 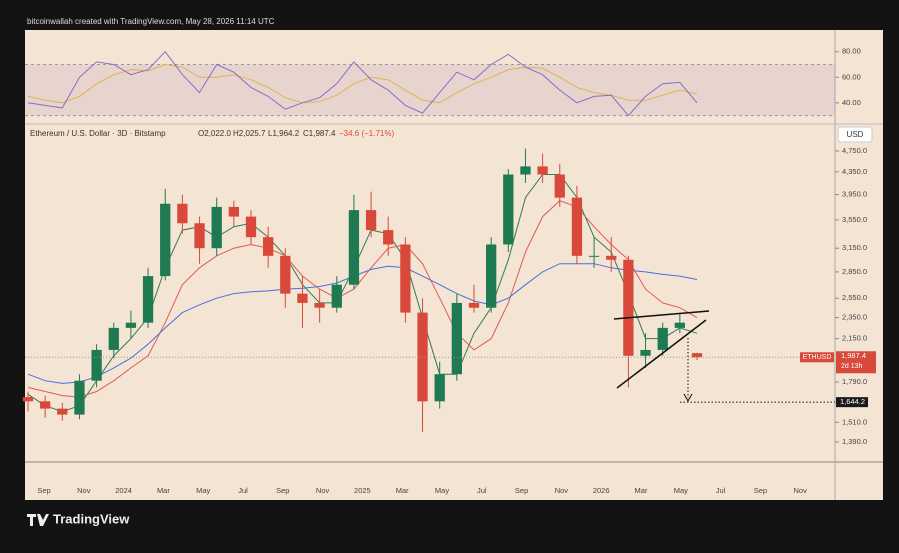 What do you see at coordinates (319, 133) in the screenshot?
I see `legend-close: C1,987.4` at bounding box center [319, 133].